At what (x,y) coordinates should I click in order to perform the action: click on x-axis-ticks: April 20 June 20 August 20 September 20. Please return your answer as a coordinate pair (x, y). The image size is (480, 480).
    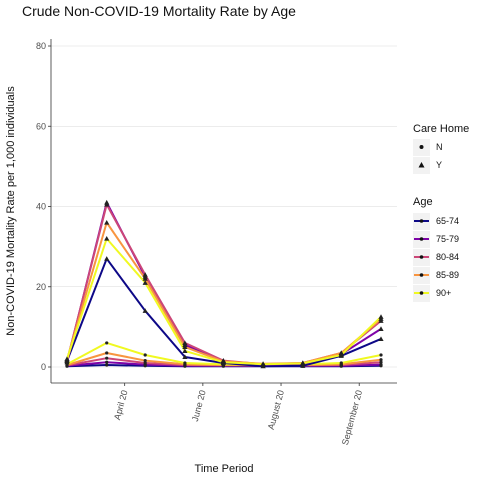
    Looking at the image, I should click on (238, 414).